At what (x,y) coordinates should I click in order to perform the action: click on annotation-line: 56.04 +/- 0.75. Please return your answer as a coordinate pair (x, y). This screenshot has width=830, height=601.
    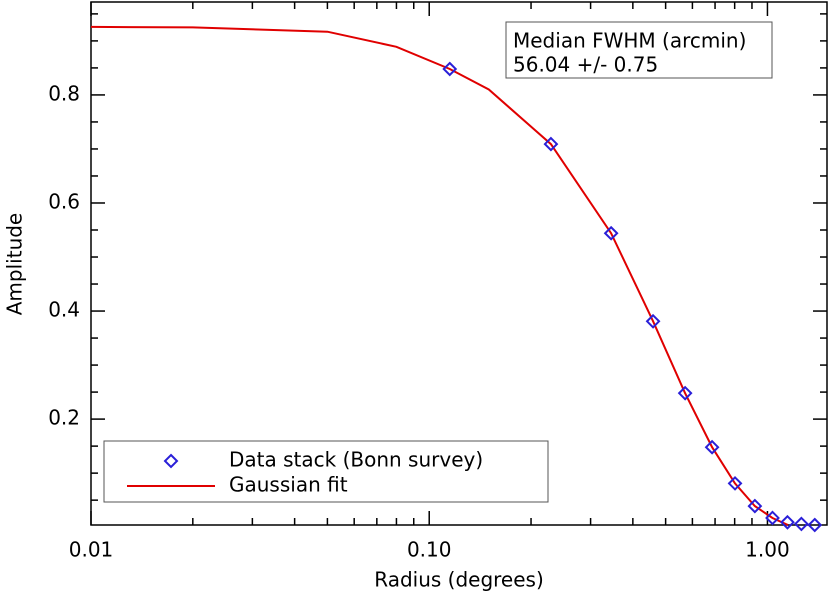
    Looking at the image, I should click on (585, 65).